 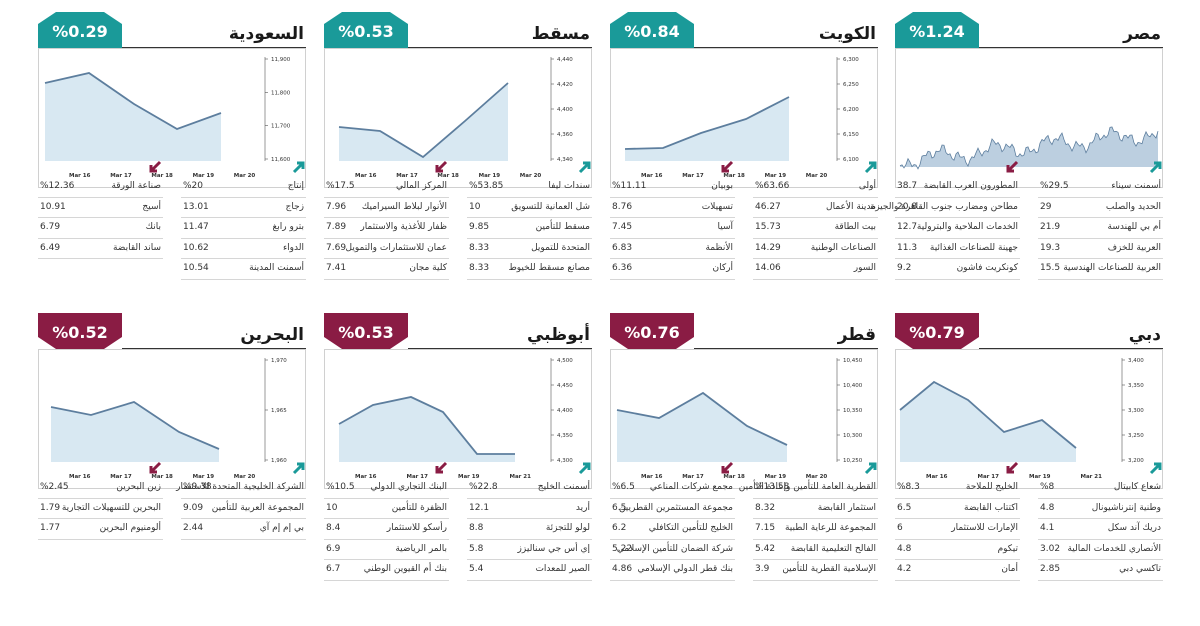 What do you see at coordinates (652, 332) in the screenshot?
I see `change-percent: %0.76` at bounding box center [652, 332].